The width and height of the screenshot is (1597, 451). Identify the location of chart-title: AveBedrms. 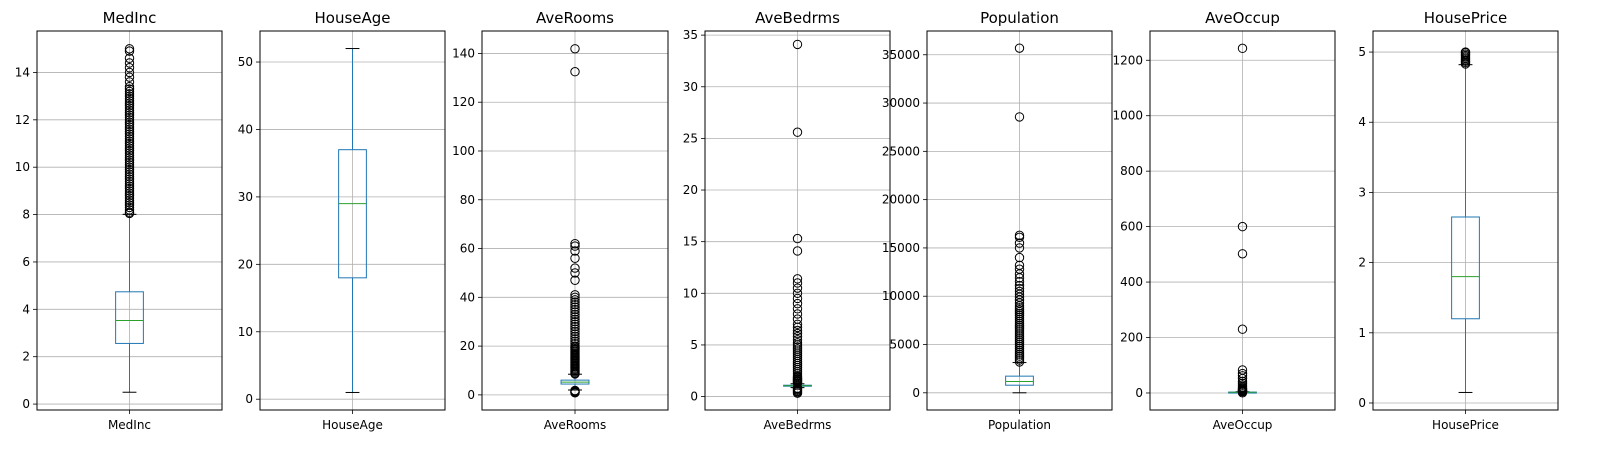
(797, 18).